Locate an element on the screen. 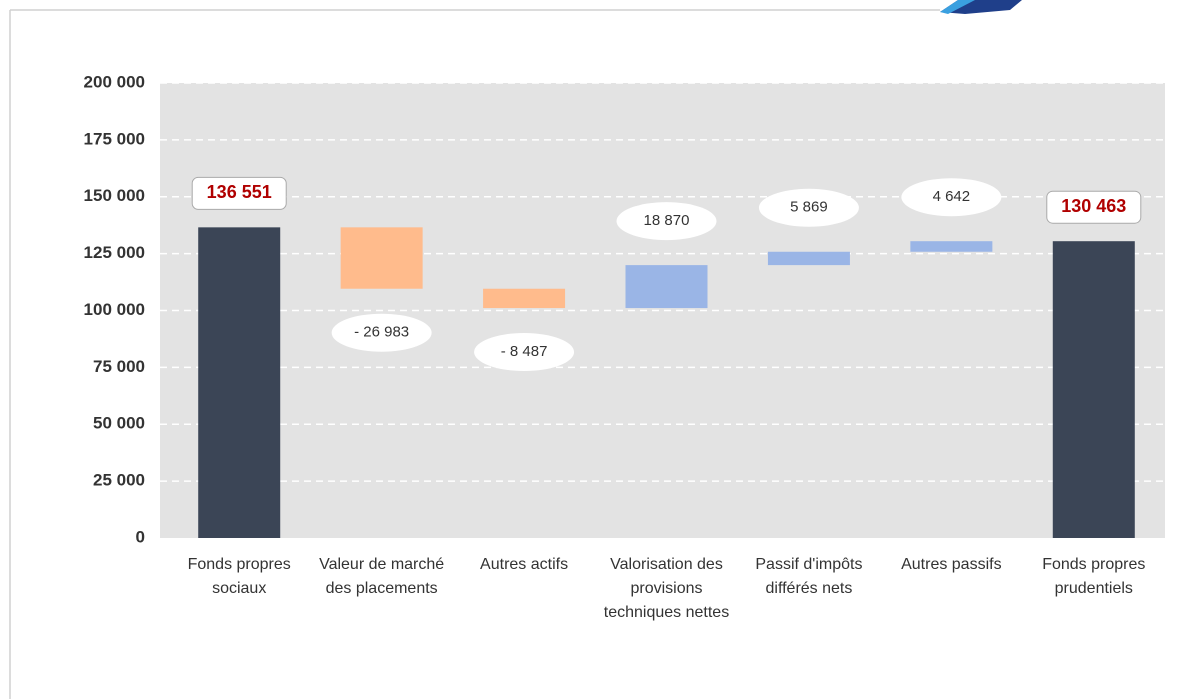 The width and height of the screenshot is (1184, 699). y-tick-label: 25 000 is located at coordinates (119, 480).